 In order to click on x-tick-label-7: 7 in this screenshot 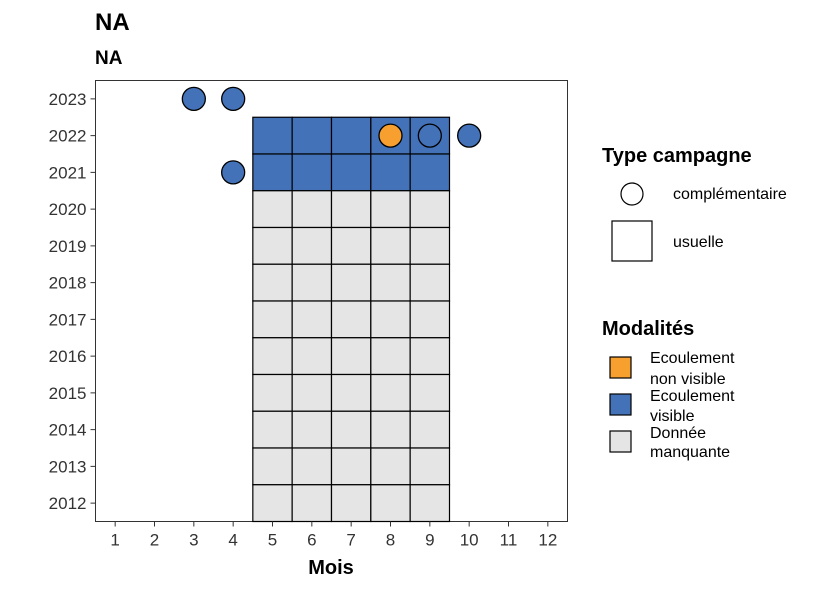, I will do `click(350, 540)`.